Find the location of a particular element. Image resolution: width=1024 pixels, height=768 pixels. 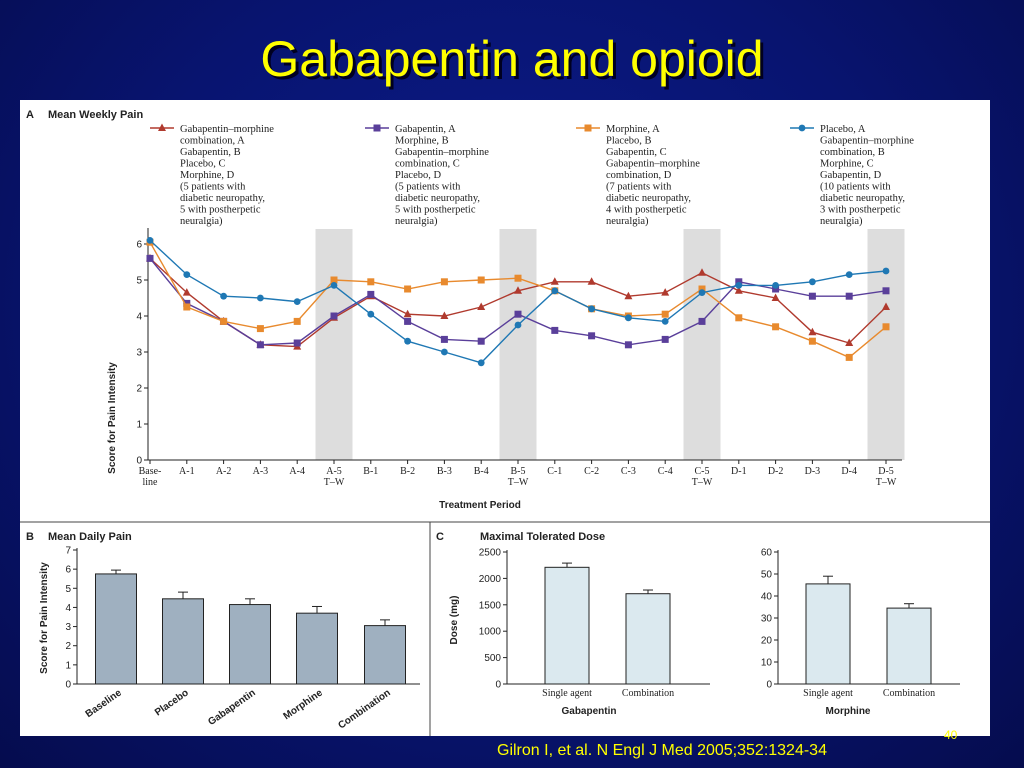

y-tick-label: 6 is located at coordinates (68, 570).